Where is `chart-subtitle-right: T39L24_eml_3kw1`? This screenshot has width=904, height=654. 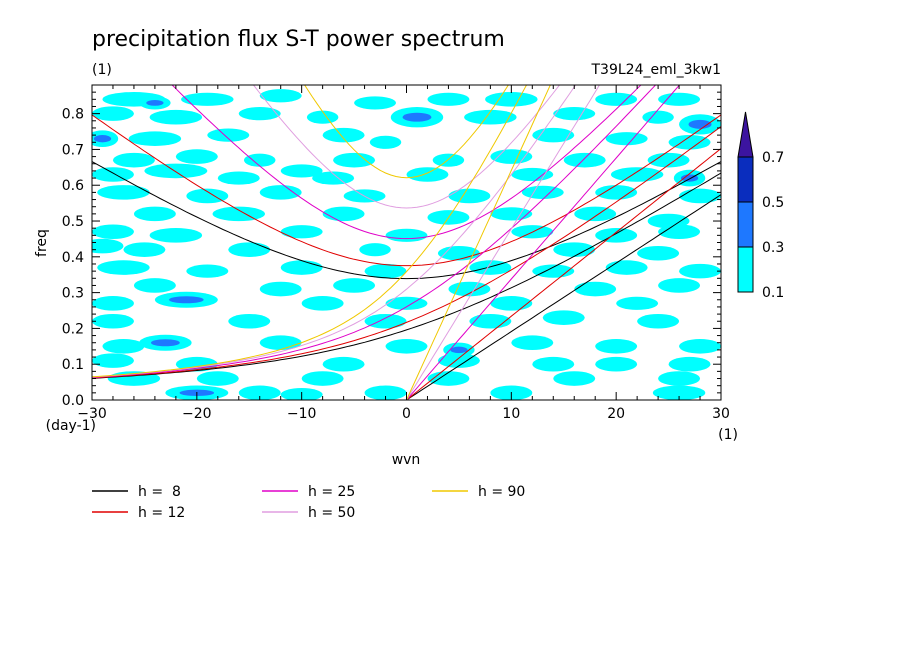 chart-subtitle-right: T39L24_eml_3kw1 is located at coordinates (656, 70).